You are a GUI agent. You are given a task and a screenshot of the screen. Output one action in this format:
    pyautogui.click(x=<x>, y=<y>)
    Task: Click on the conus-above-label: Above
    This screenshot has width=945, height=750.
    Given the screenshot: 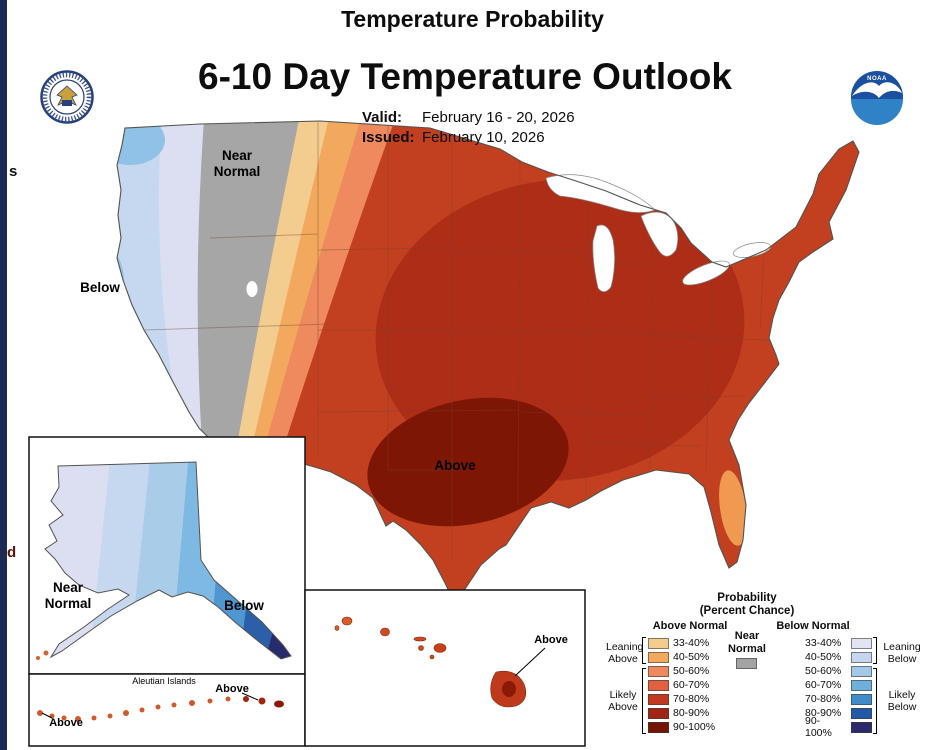 What is the action you would take?
    pyautogui.click(x=455, y=465)
    